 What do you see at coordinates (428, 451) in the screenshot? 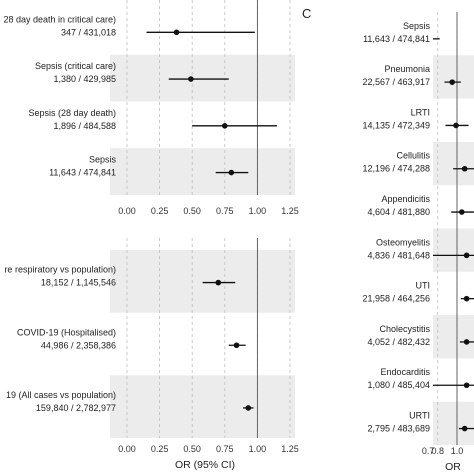
I see `tick-label: 0.7` at bounding box center [428, 451].